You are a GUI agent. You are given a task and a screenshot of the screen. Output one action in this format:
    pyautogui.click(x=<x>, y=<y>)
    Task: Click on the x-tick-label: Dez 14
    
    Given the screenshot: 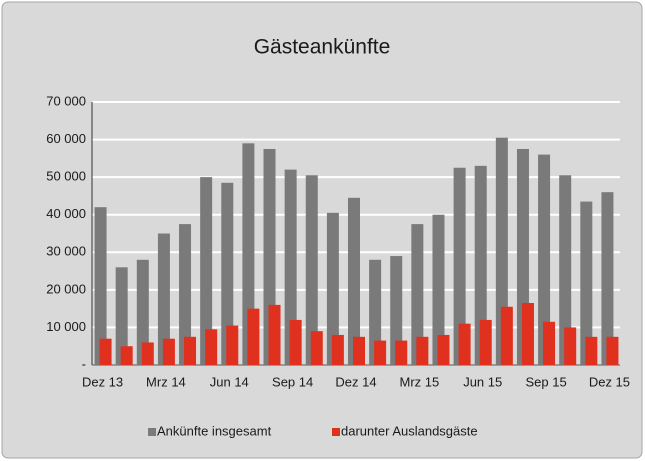 What is the action you would take?
    pyautogui.click(x=355, y=381)
    